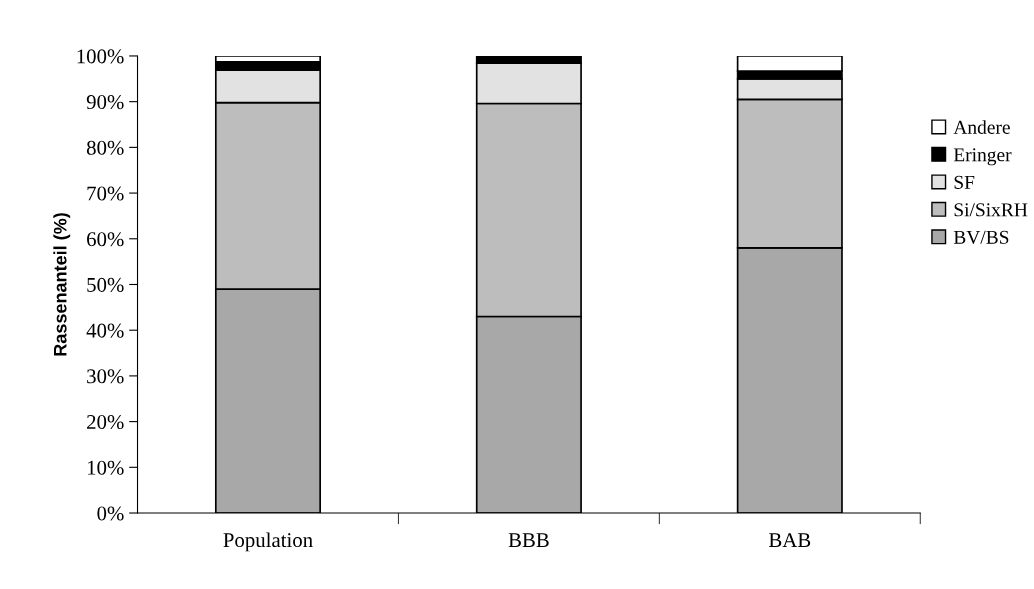  What do you see at coordinates (105, 467) in the screenshot?
I see `y-tick-label: 10%` at bounding box center [105, 467].